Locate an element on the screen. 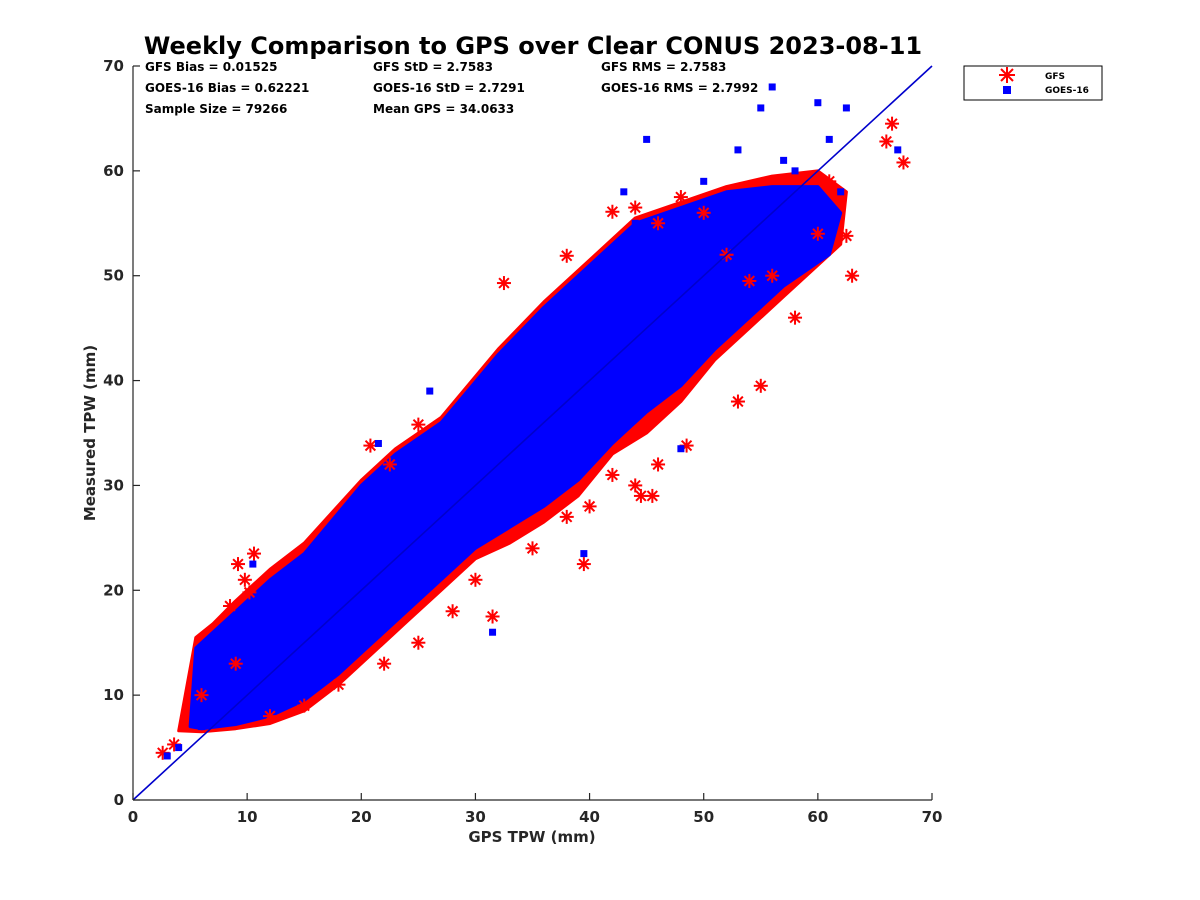 The height and width of the screenshot is (900, 1200). y-ticks: 0 10 20 30 40 50 60 70 is located at coordinates (121, 433).